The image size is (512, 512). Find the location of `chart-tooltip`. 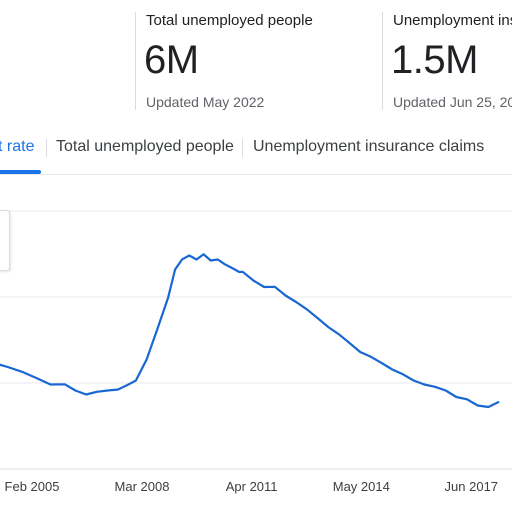

chart-tooltip is located at coordinates (5, 240).